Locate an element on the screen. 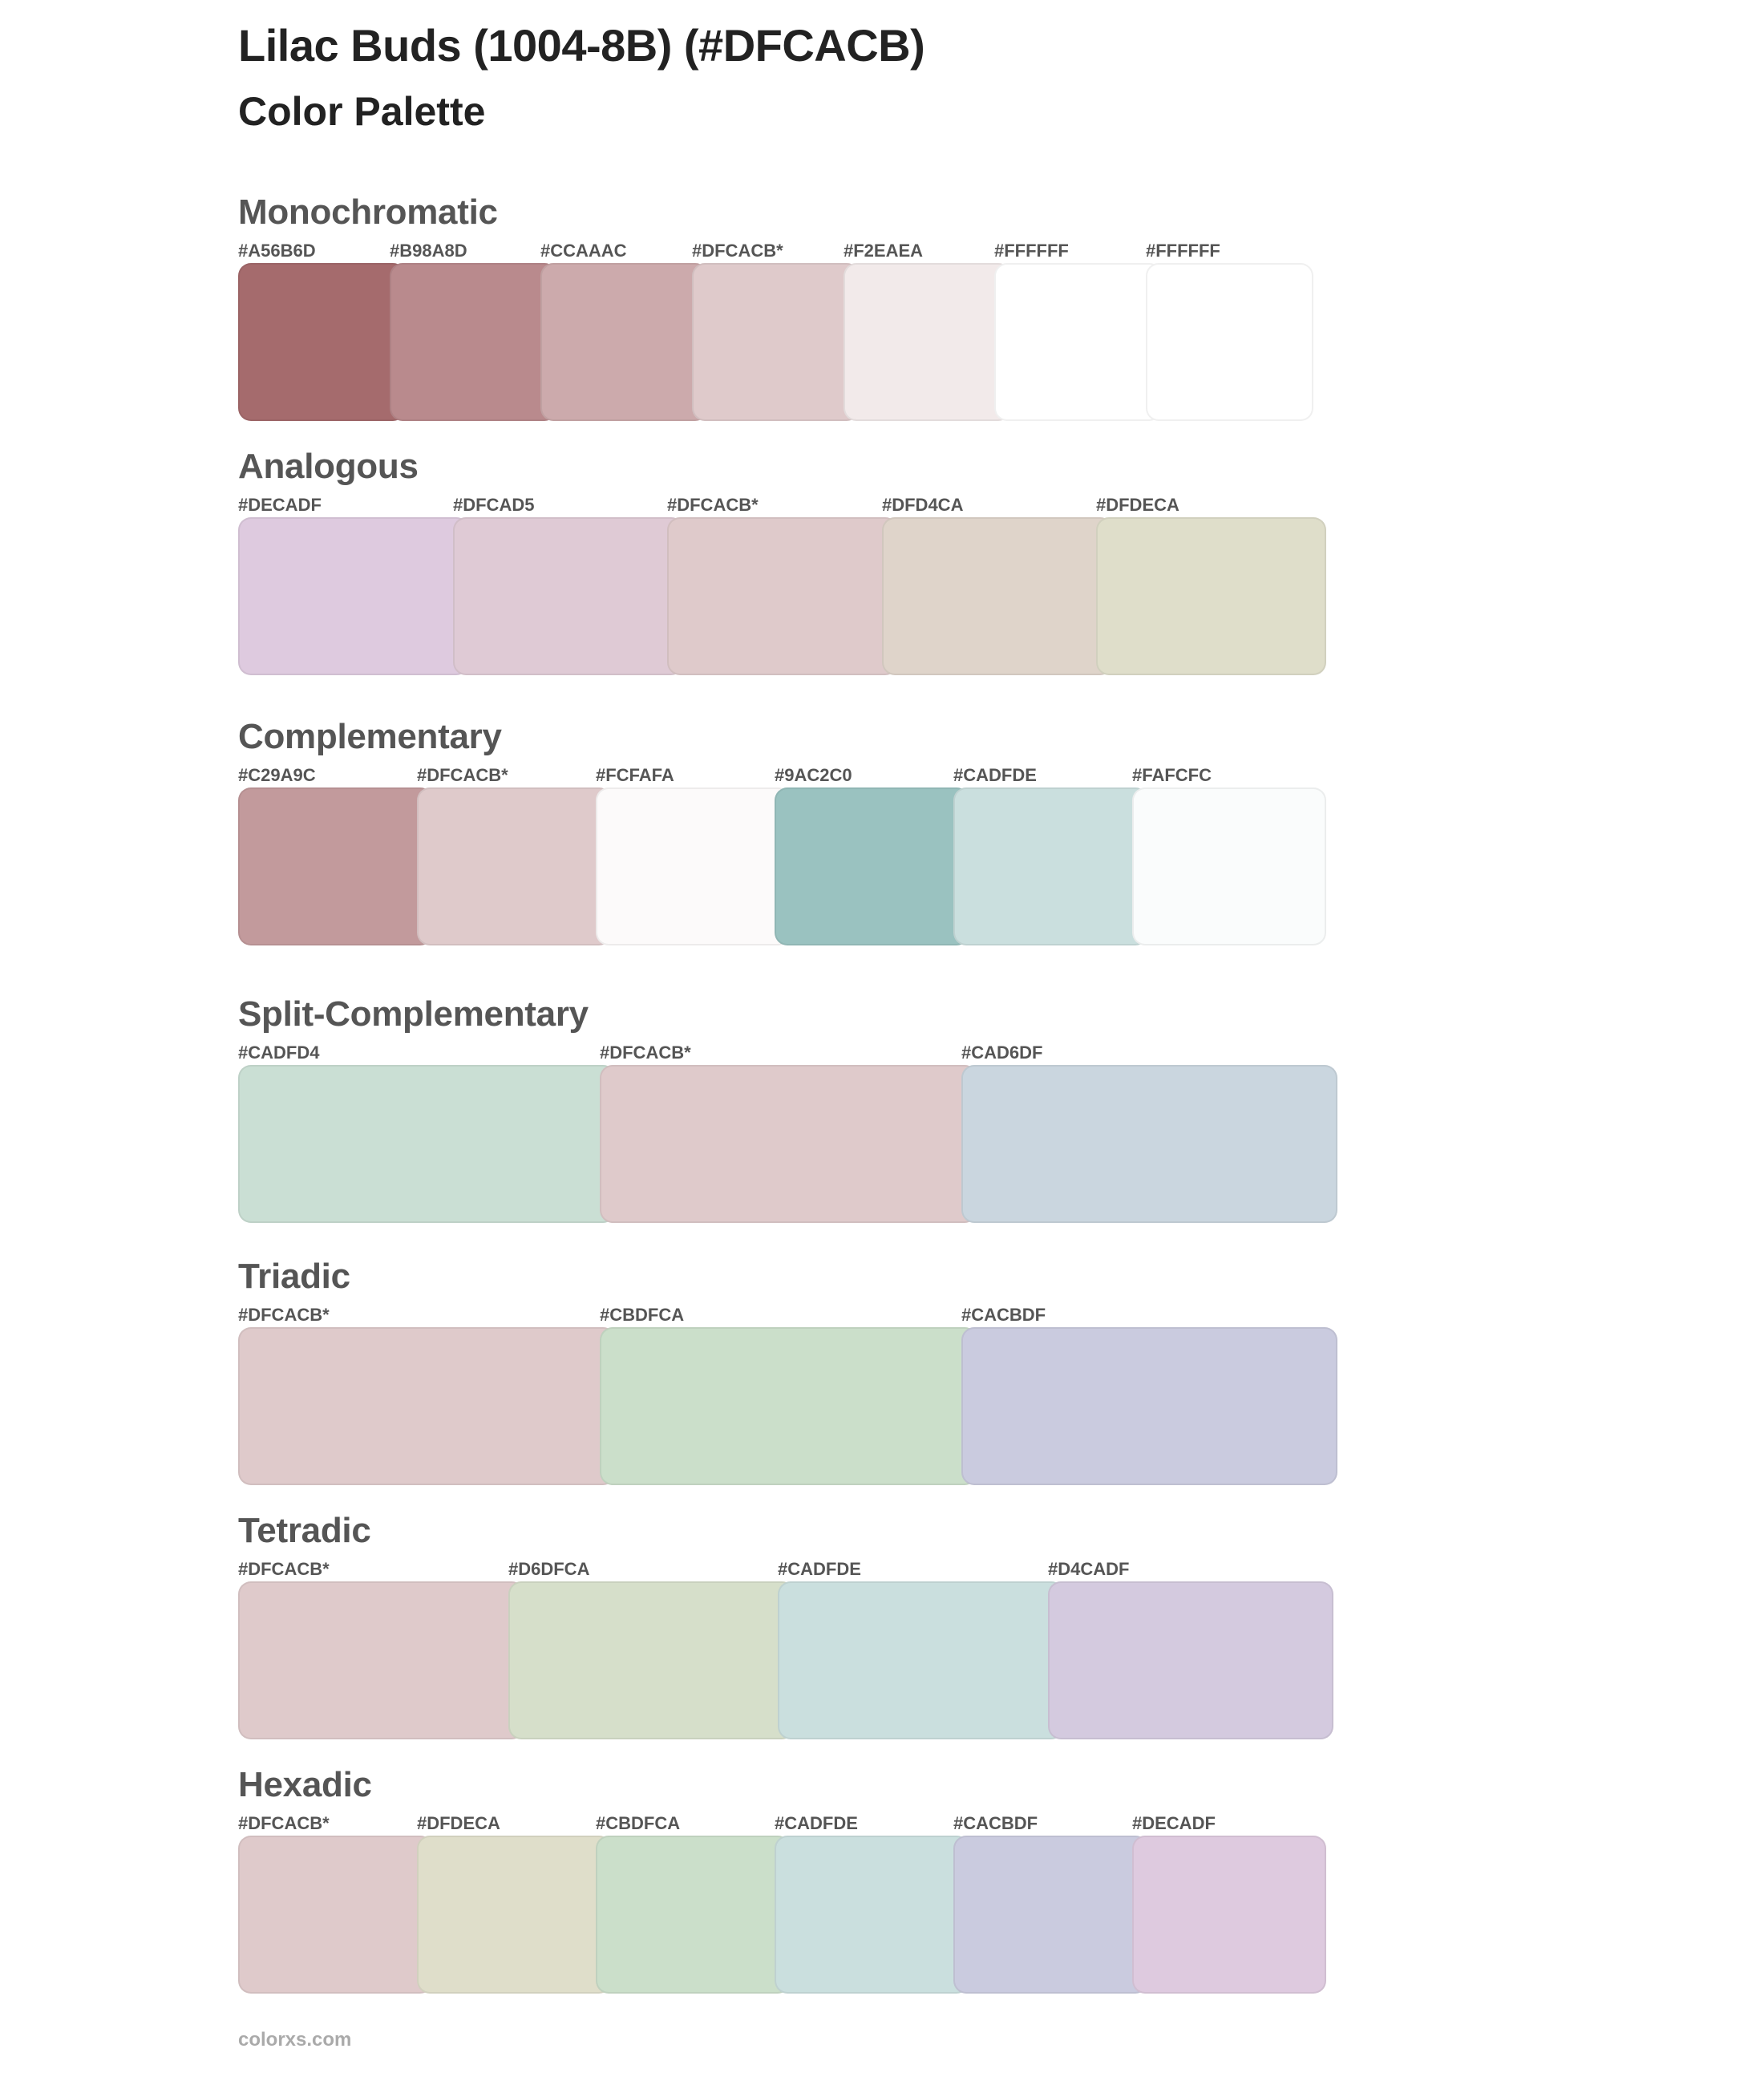 This screenshot has width=1764, height=2085. section-heading: Tetradic is located at coordinates (304, 1530).